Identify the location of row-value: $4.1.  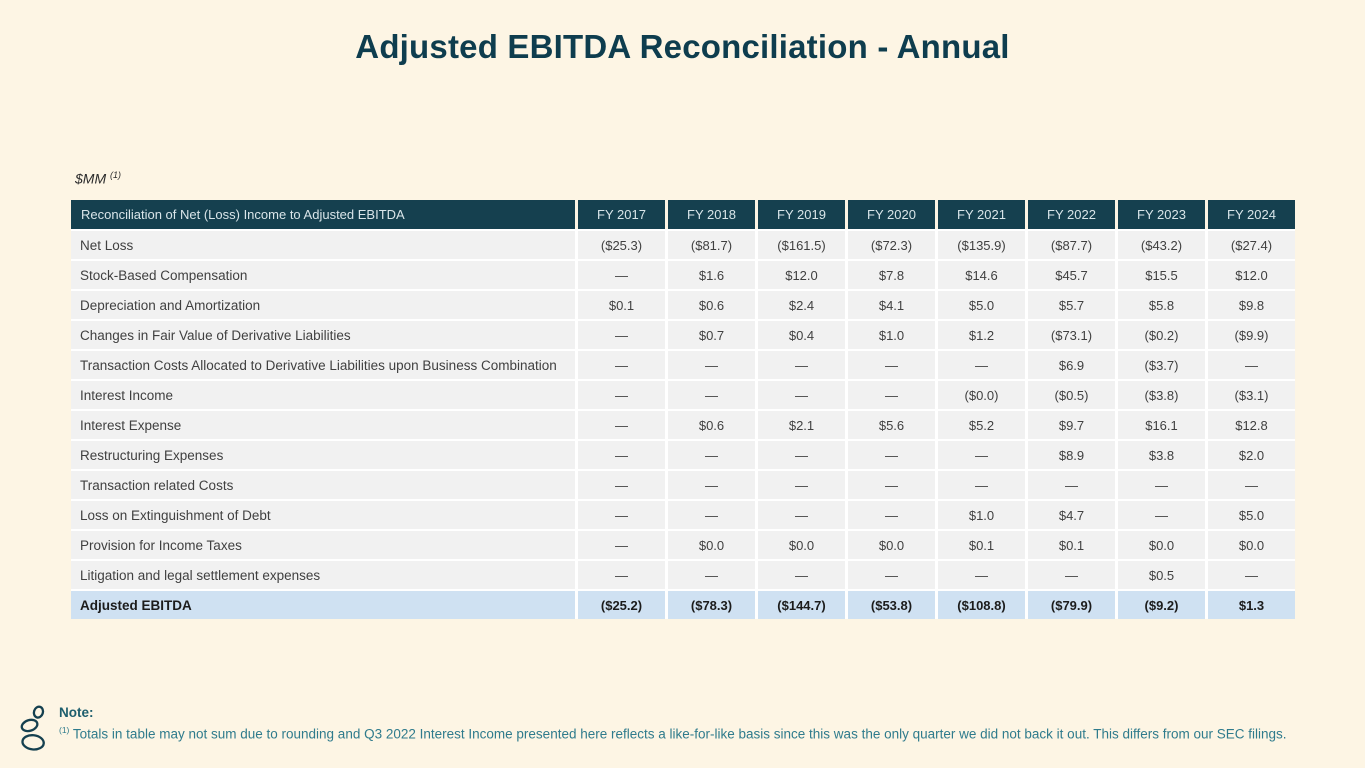
(891, 305).